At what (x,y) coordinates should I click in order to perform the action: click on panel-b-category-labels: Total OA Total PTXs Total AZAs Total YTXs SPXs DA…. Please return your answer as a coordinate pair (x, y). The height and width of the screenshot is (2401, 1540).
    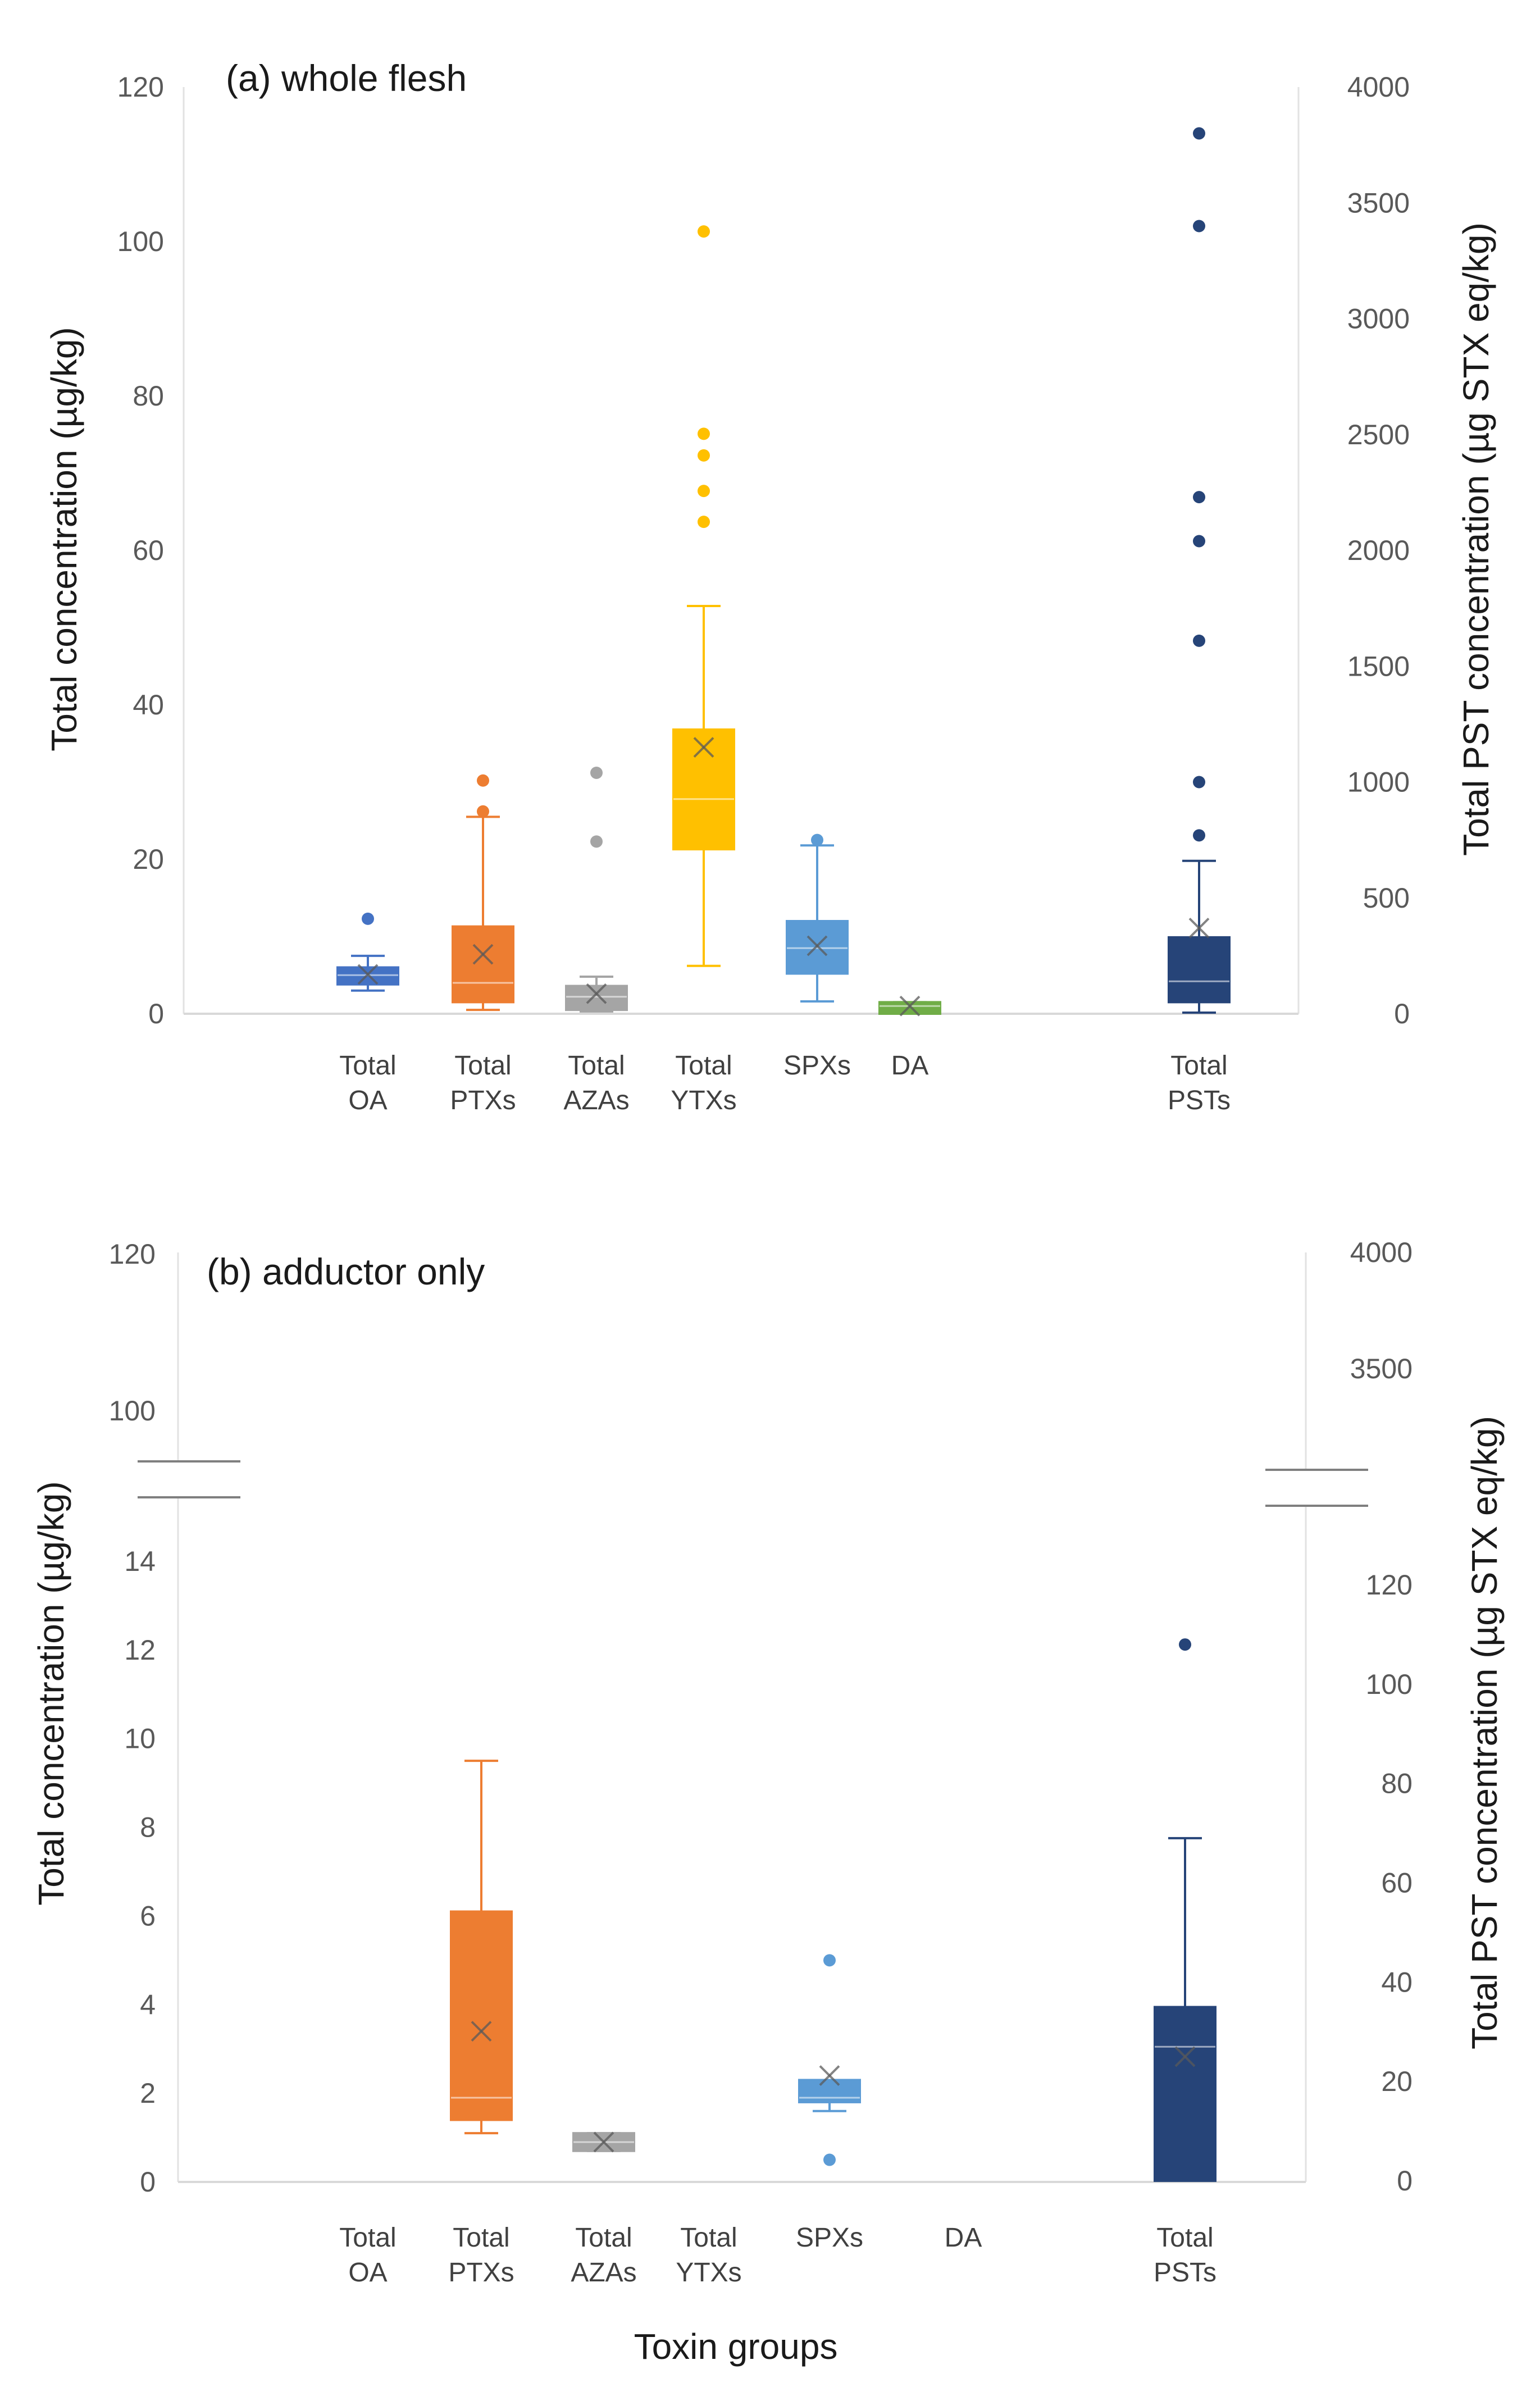
    Looking at the image, I should click on (777, 2255).